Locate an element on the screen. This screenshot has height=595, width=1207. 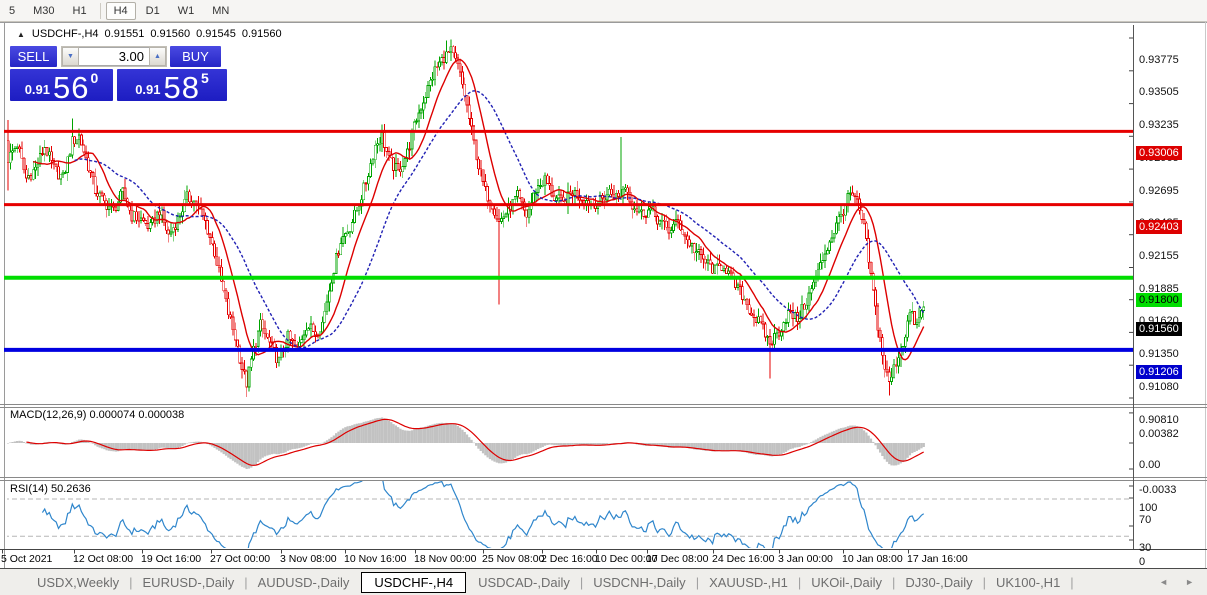
time-axis-label: 10 Nov 16:00 is located at coordinates (375, 559).